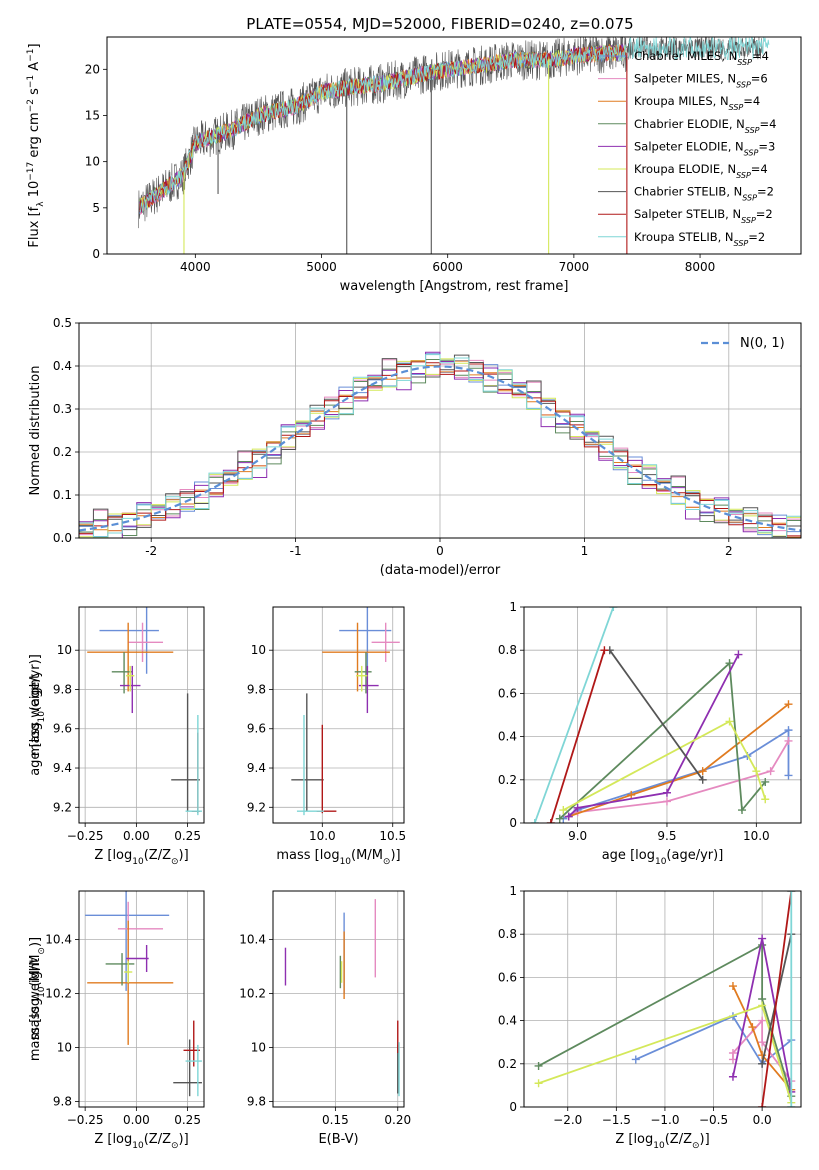 The width and height of the screenshot is (819, 1170). What do you see at coordinates (96, 208) in the screenshot?
I see `y-tick-label: 5` at bounding box center [96, 208].